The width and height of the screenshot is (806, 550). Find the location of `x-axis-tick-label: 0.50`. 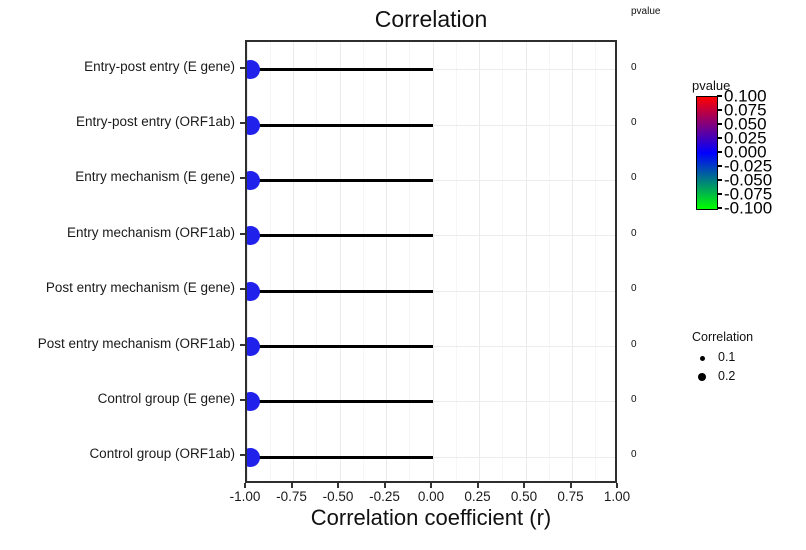

x-axis-tick-label: 0.50 is located at coordinates (524, 496).